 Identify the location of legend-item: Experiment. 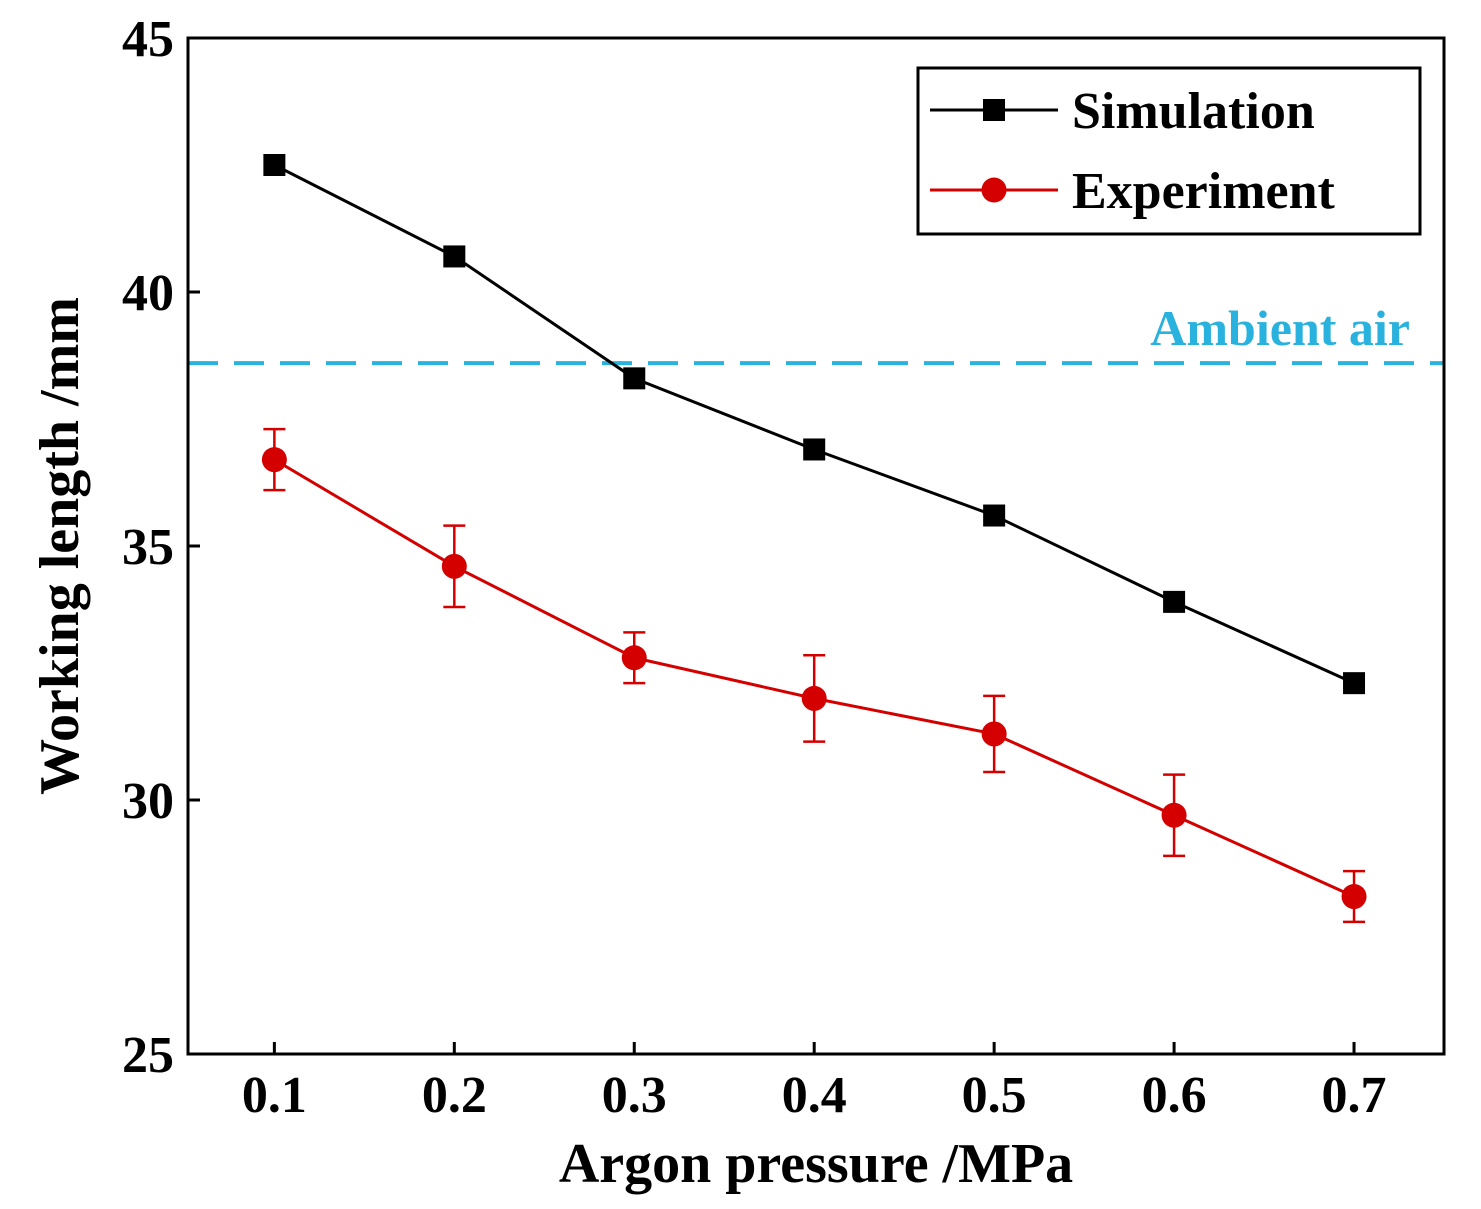
(1133, 191).